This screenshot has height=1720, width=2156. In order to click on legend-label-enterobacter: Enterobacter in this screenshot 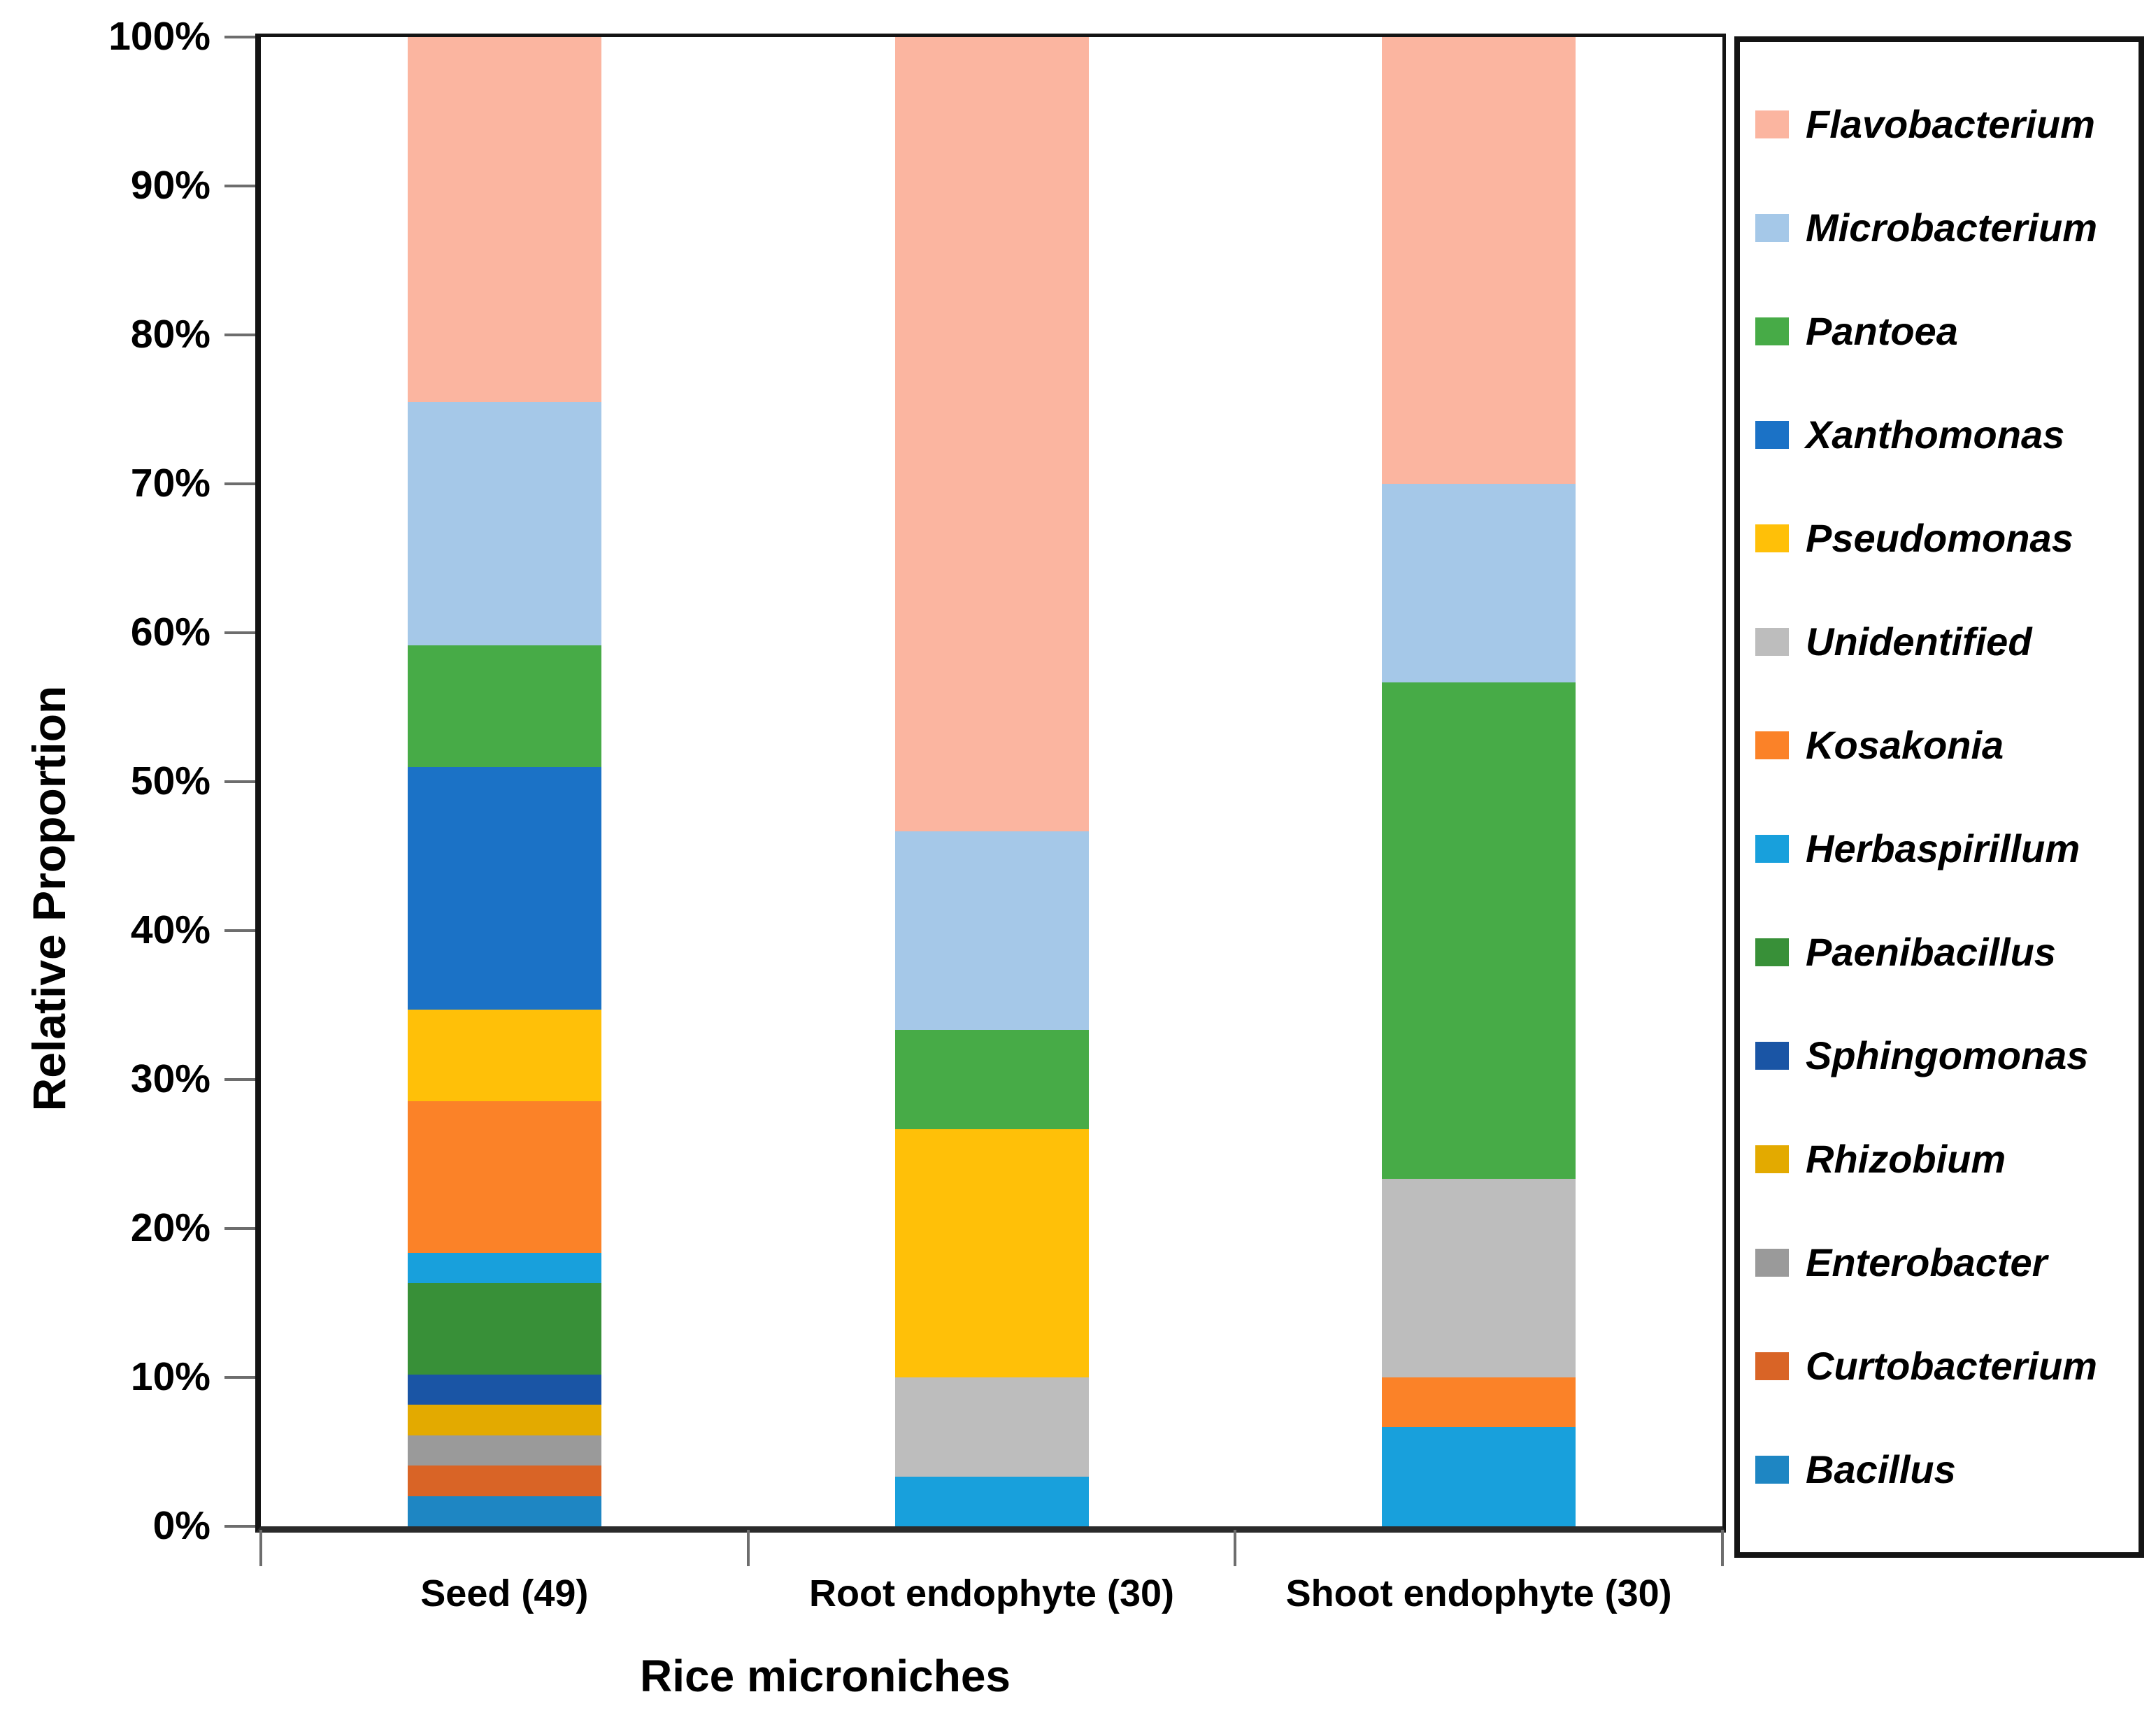, I will do `click(1927, 1262)`.